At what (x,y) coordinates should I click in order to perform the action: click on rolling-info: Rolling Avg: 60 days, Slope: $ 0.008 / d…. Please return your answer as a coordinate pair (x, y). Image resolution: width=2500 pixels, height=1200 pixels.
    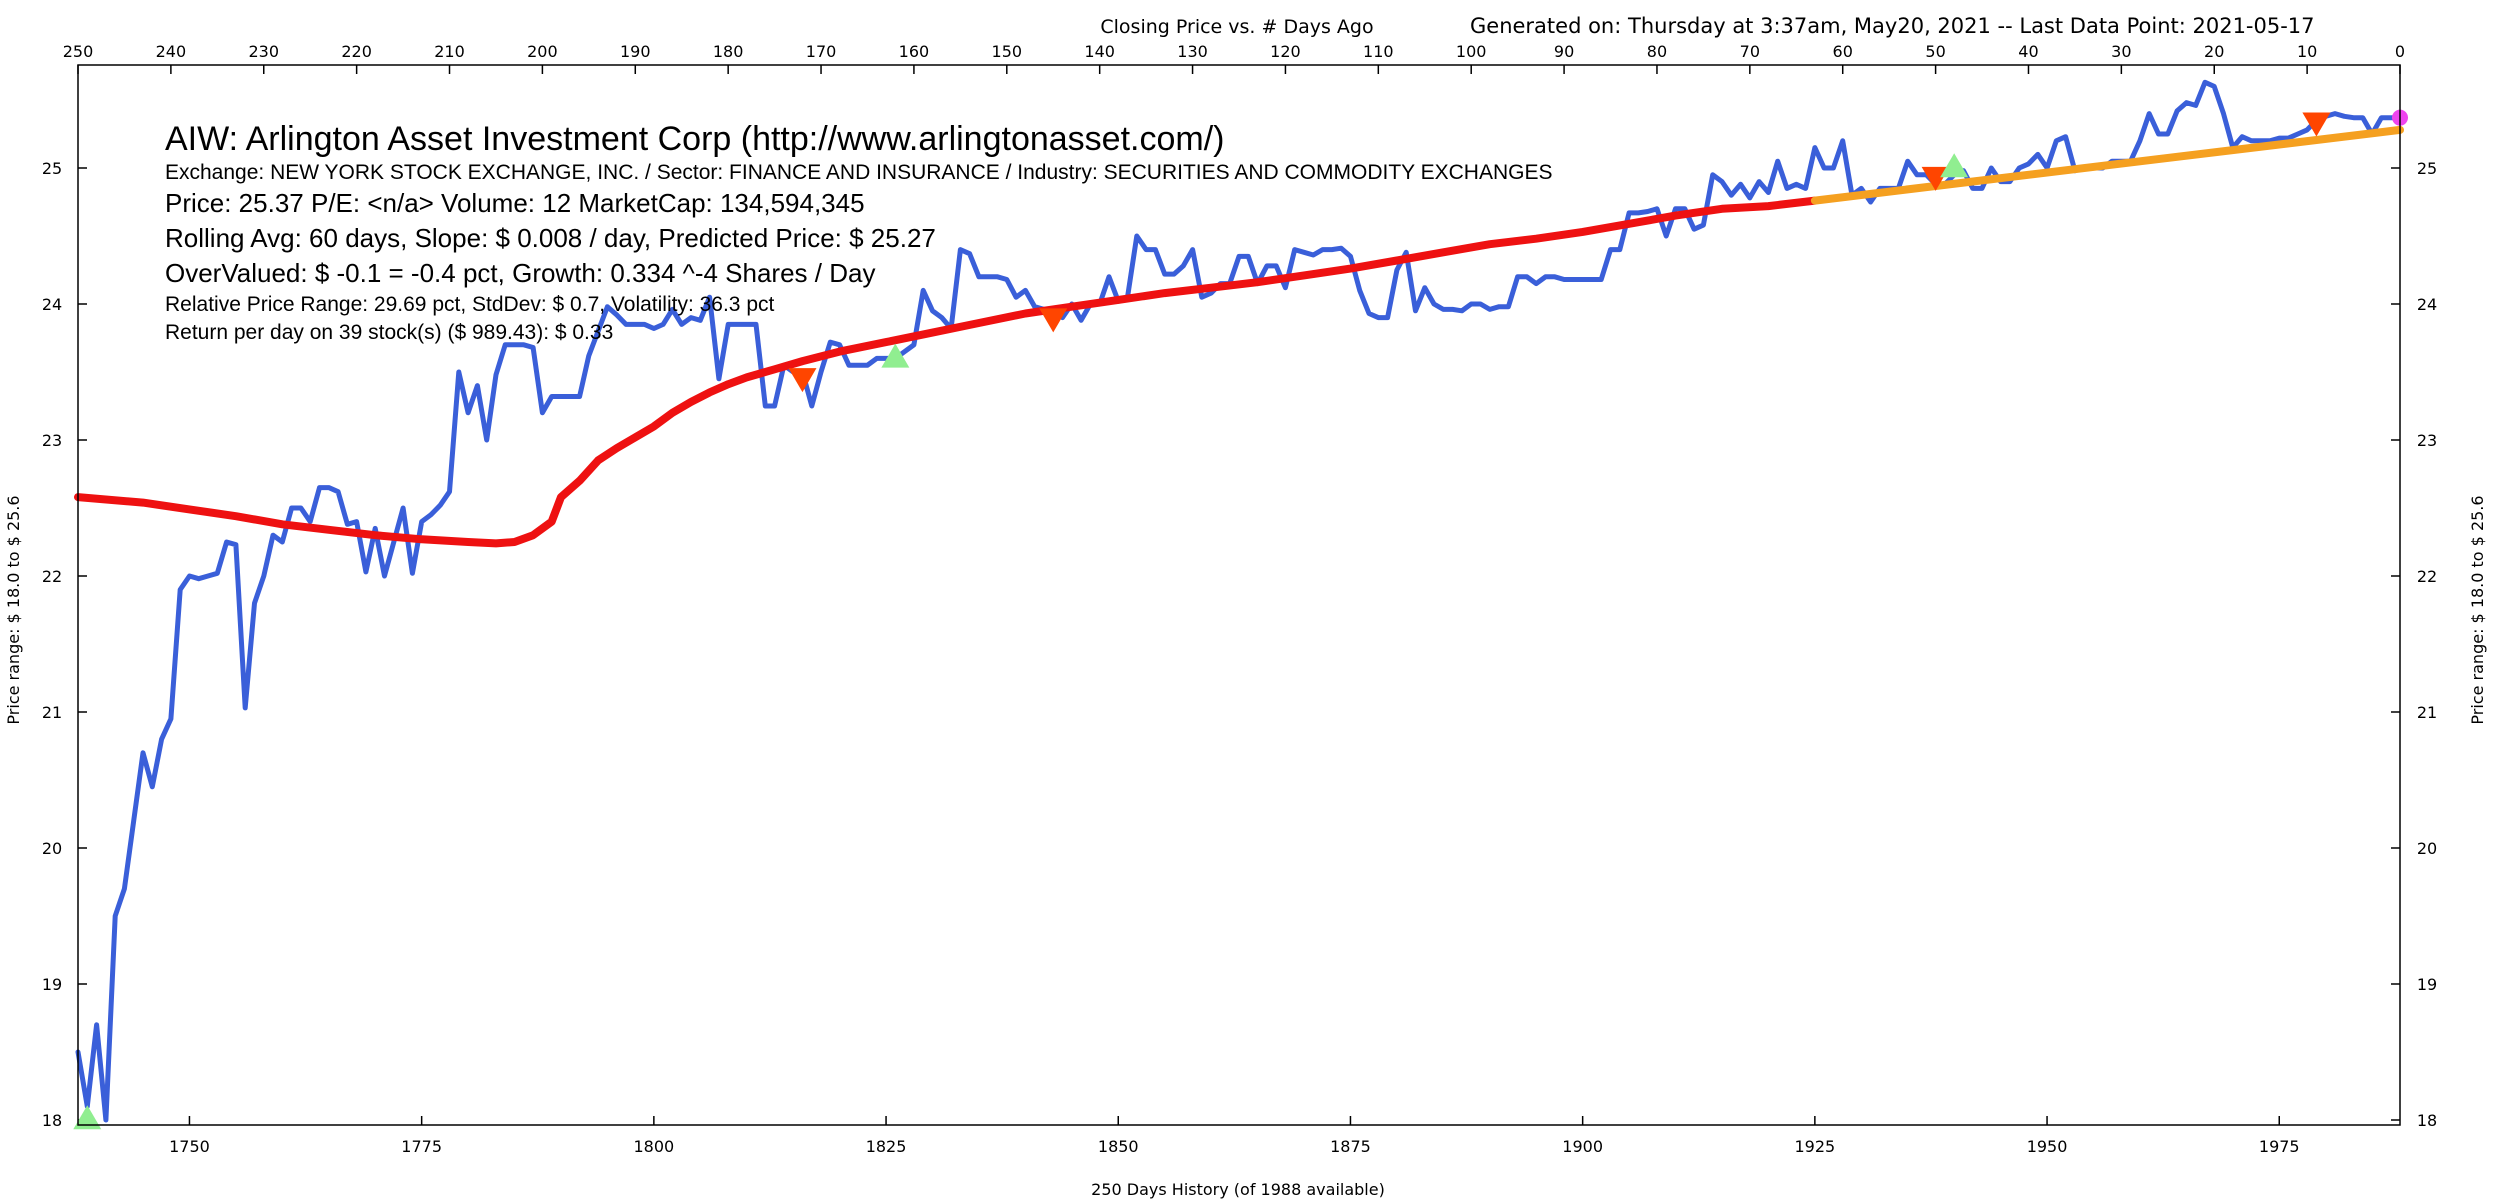
    Looking at the image, I should click on (550, 238).